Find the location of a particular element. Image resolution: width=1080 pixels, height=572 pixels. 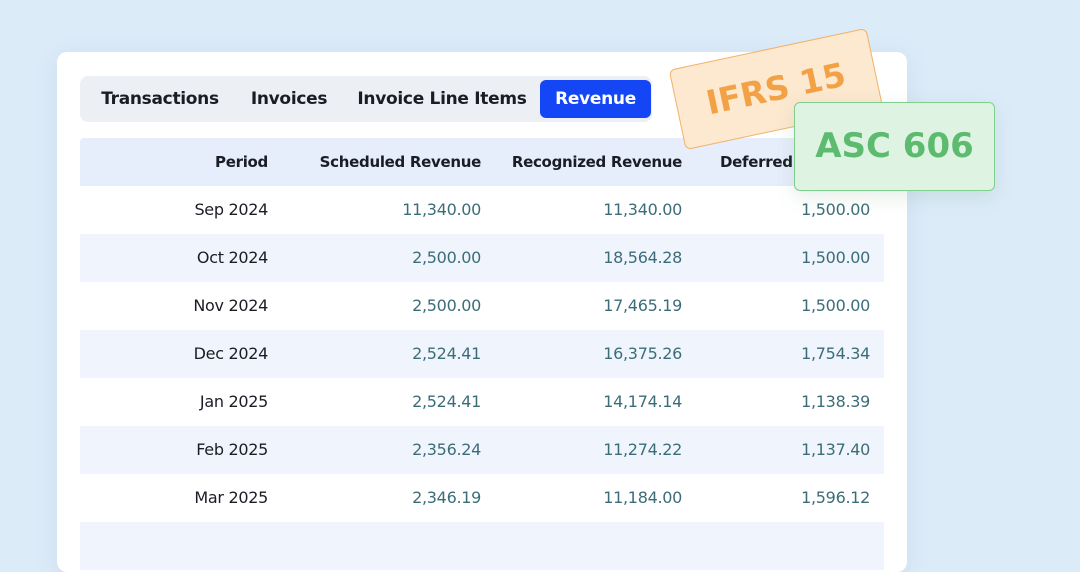

tab: Invoices is located at coordinates (289, 99).